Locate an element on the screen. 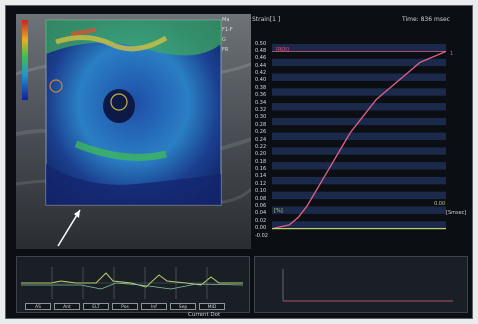 The image size is (478, 324). y-tick-label: 0.48 is located at coordinates (261, 50).